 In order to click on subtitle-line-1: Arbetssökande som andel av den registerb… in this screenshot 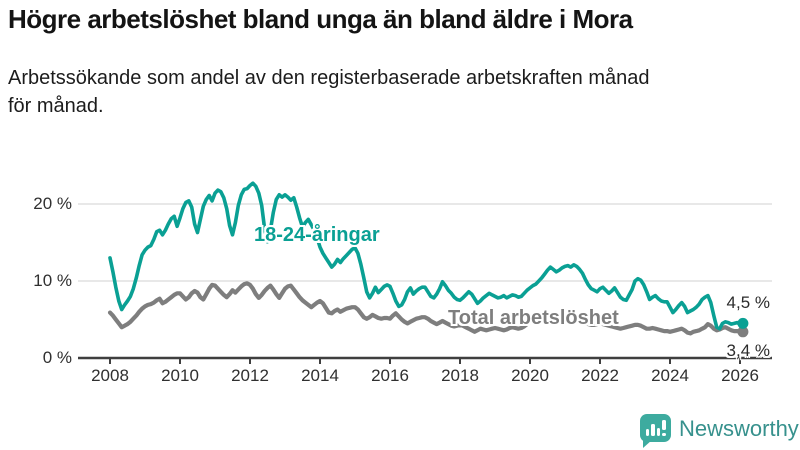, I will do `click(329, 78)`.